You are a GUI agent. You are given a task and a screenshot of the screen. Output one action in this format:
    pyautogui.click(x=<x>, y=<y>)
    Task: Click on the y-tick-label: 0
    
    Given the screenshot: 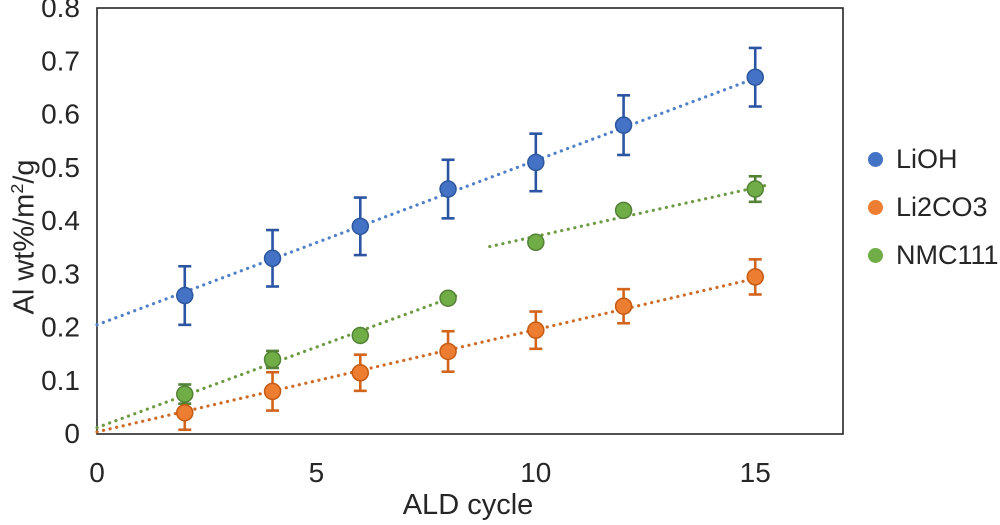 What is the action you would take?
    pyautogui.click(x=72, y=433)
    